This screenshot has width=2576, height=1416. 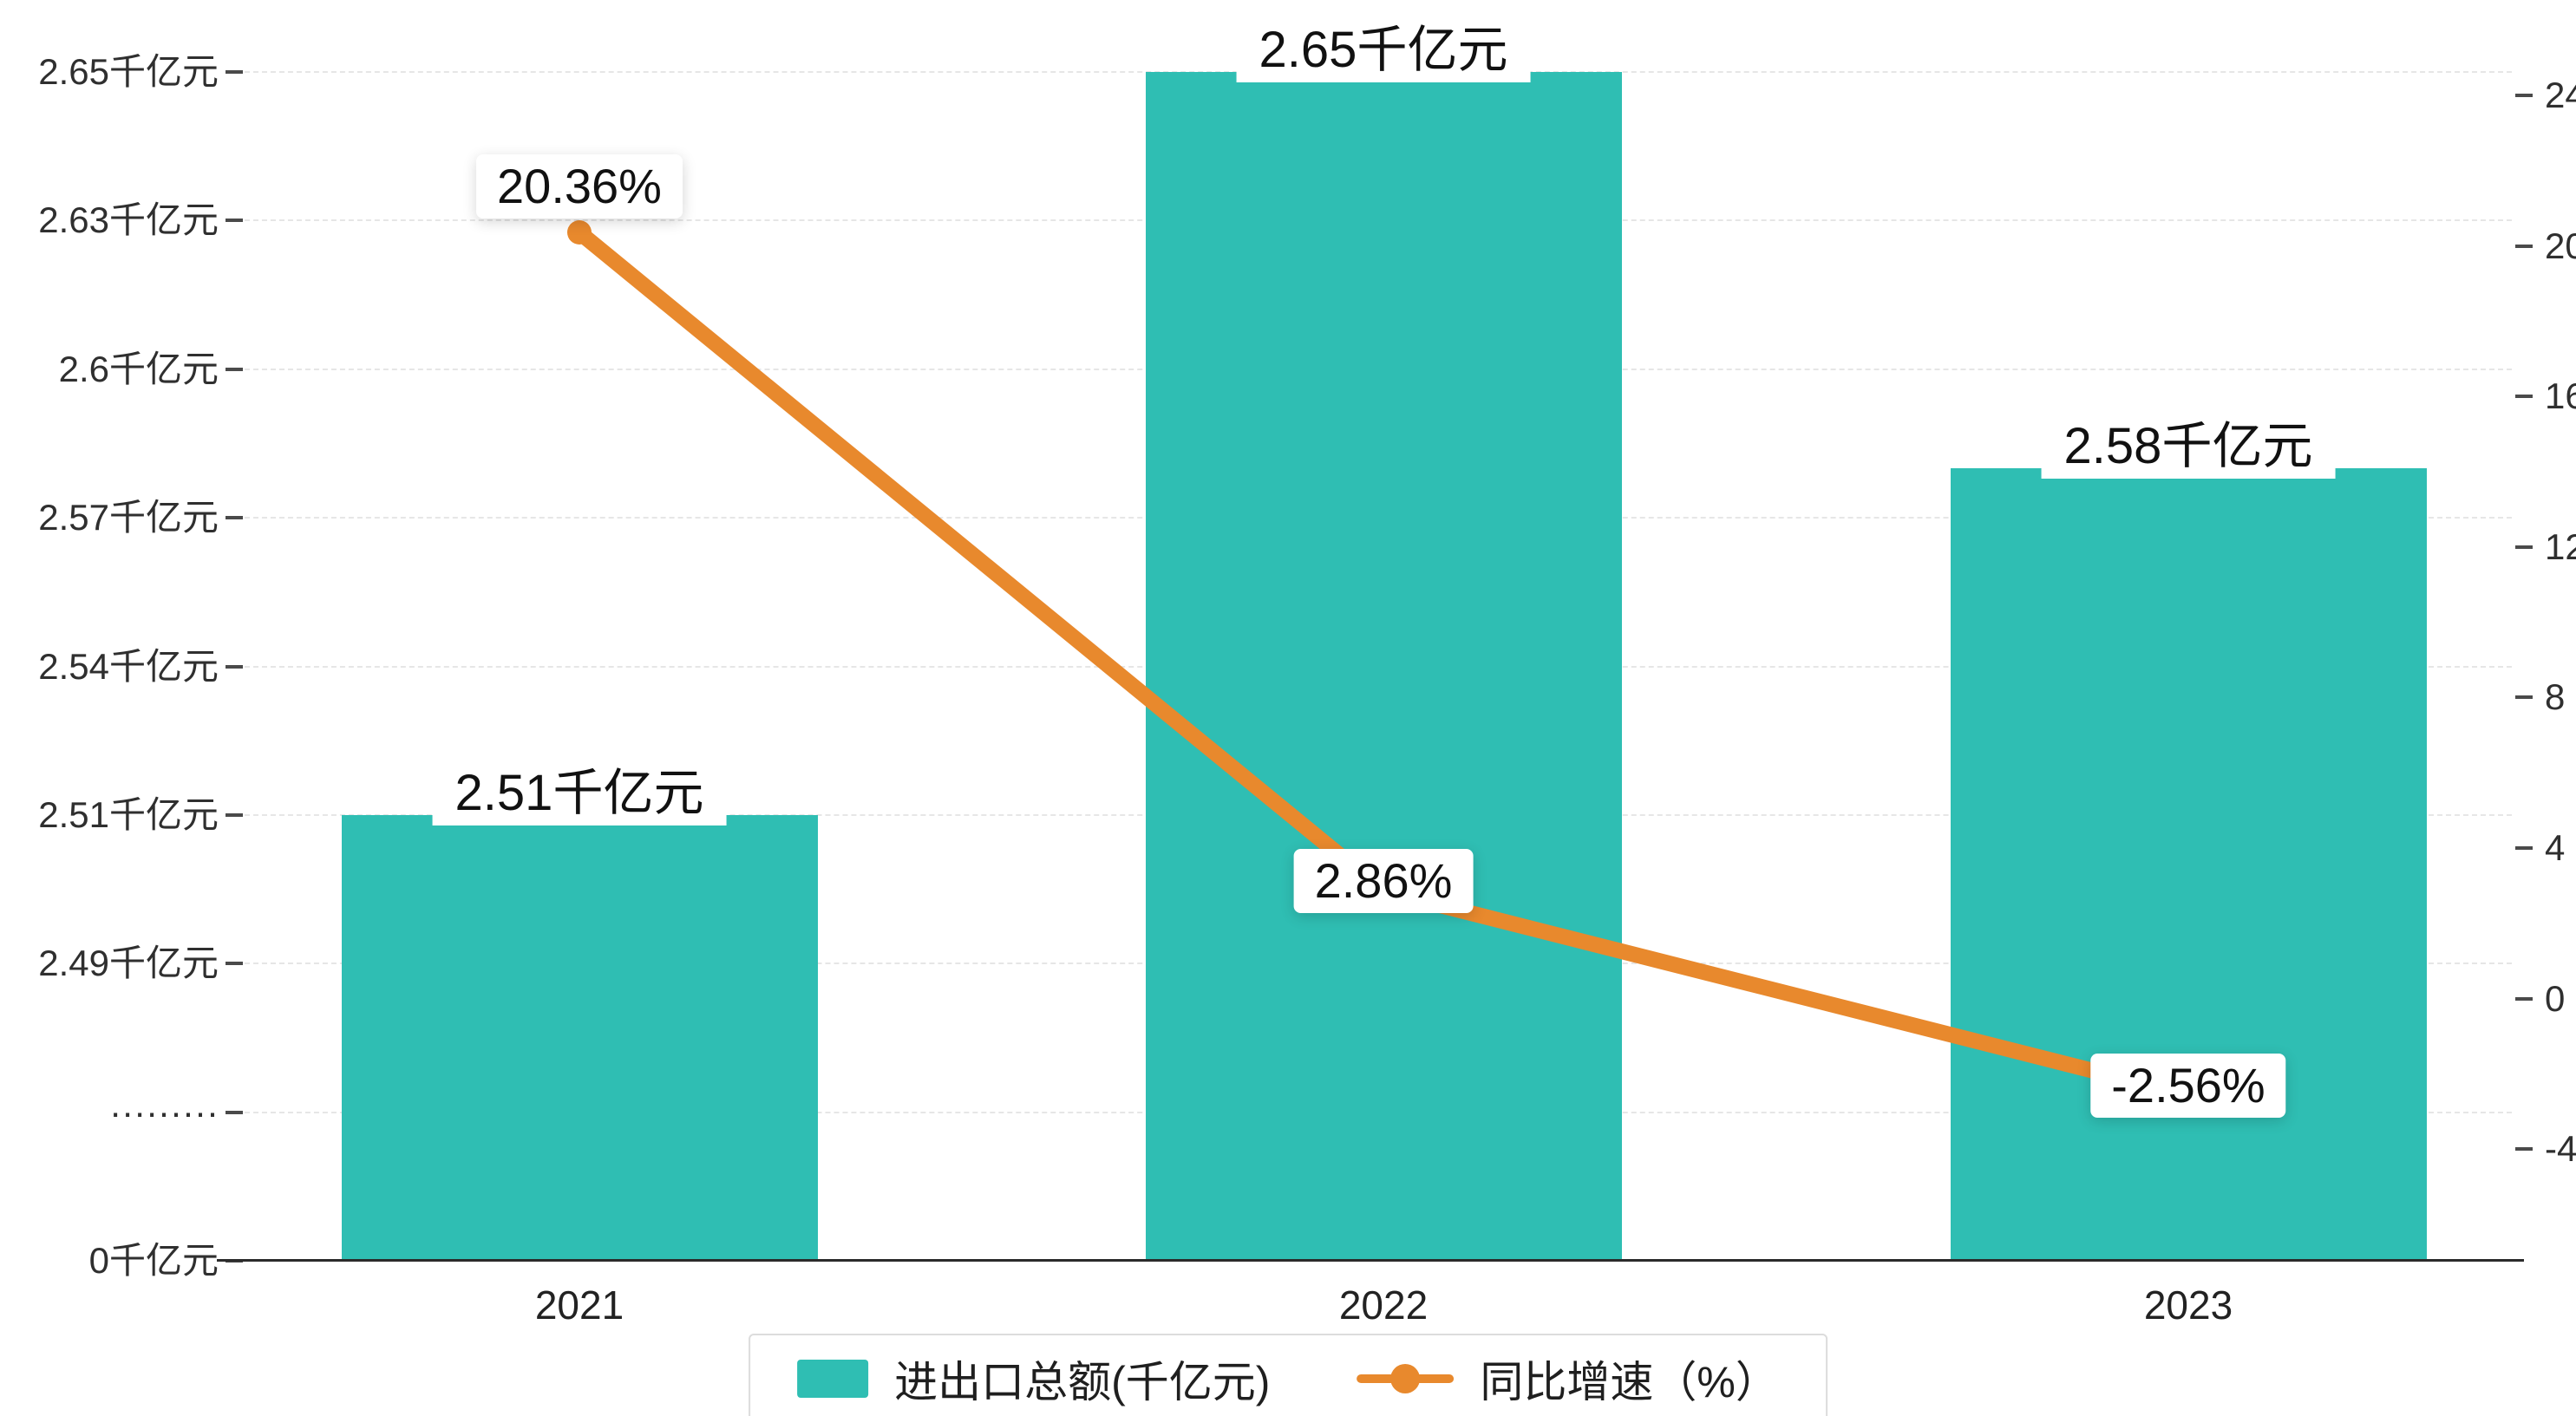 I want to click on left-axis-tick-label: 0千亿元, so click(x=153, y=1261).